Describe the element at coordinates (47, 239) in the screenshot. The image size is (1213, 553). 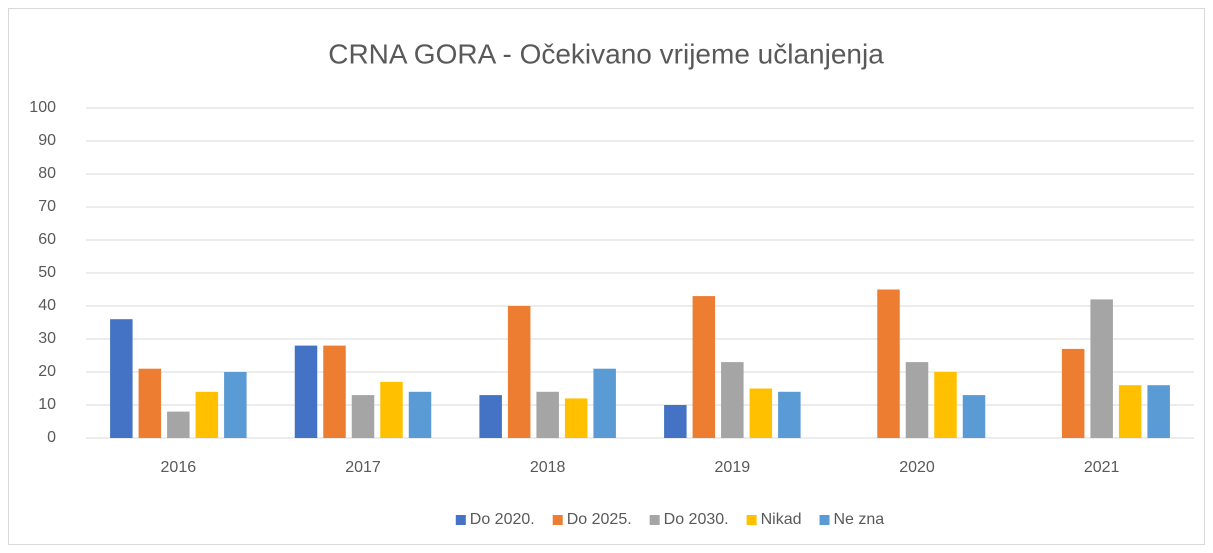
I see `y-tick-label: 60` at that location.